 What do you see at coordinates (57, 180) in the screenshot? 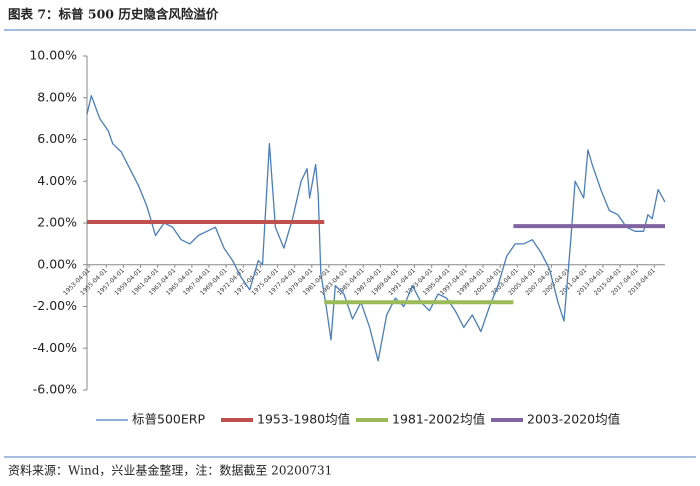
I see `y-tick-label: 4.00%` at bounding box center [57, 180].